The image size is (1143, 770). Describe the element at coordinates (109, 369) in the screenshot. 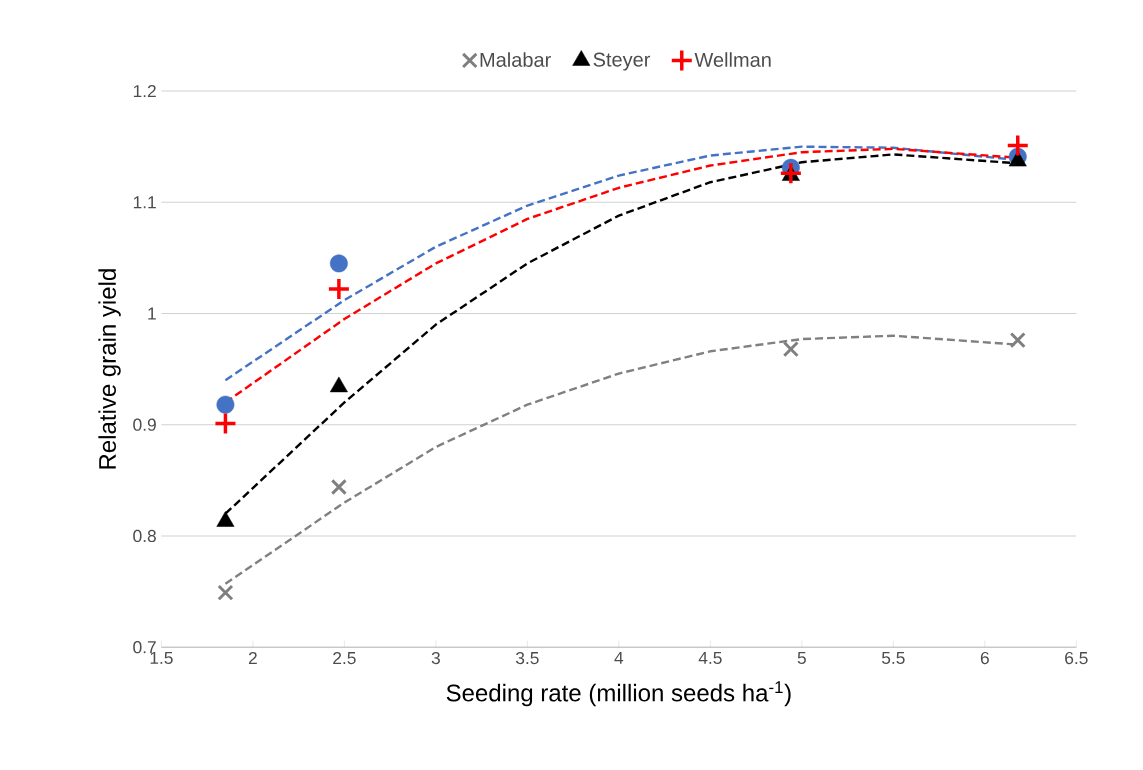

I see `y-axis-title: Relative grain yield` at that location.